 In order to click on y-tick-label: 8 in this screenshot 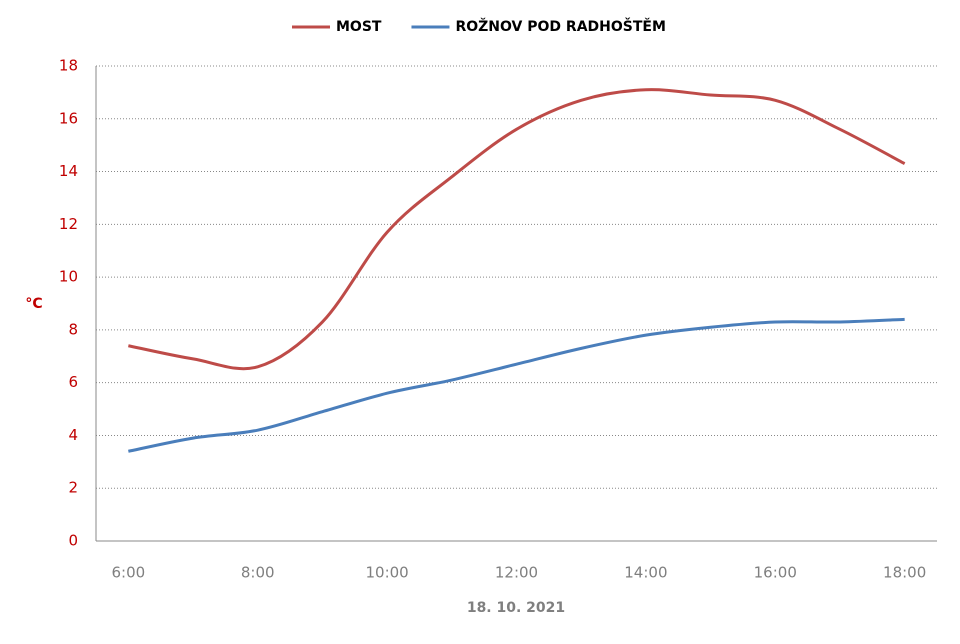, I will do `click(73, 329)`.